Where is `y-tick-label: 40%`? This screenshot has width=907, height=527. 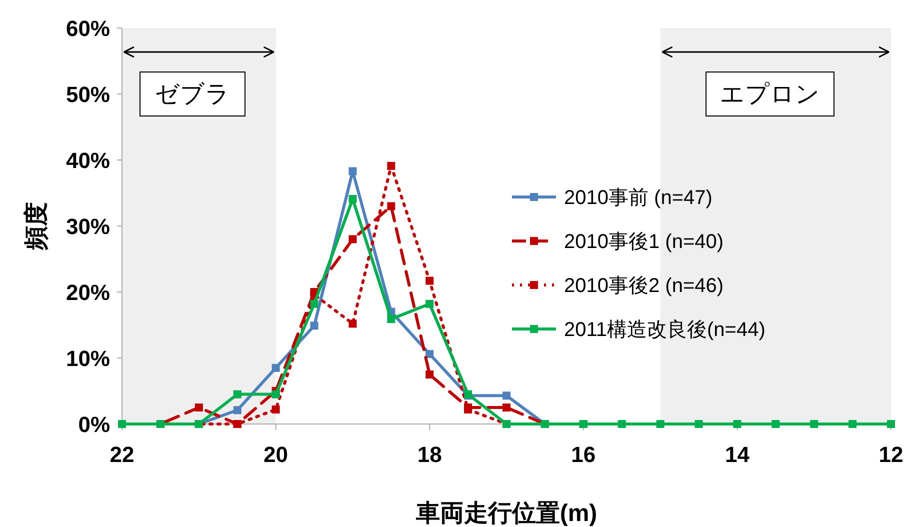 y-tick-label: 40% is located at coordinates (88, 160).